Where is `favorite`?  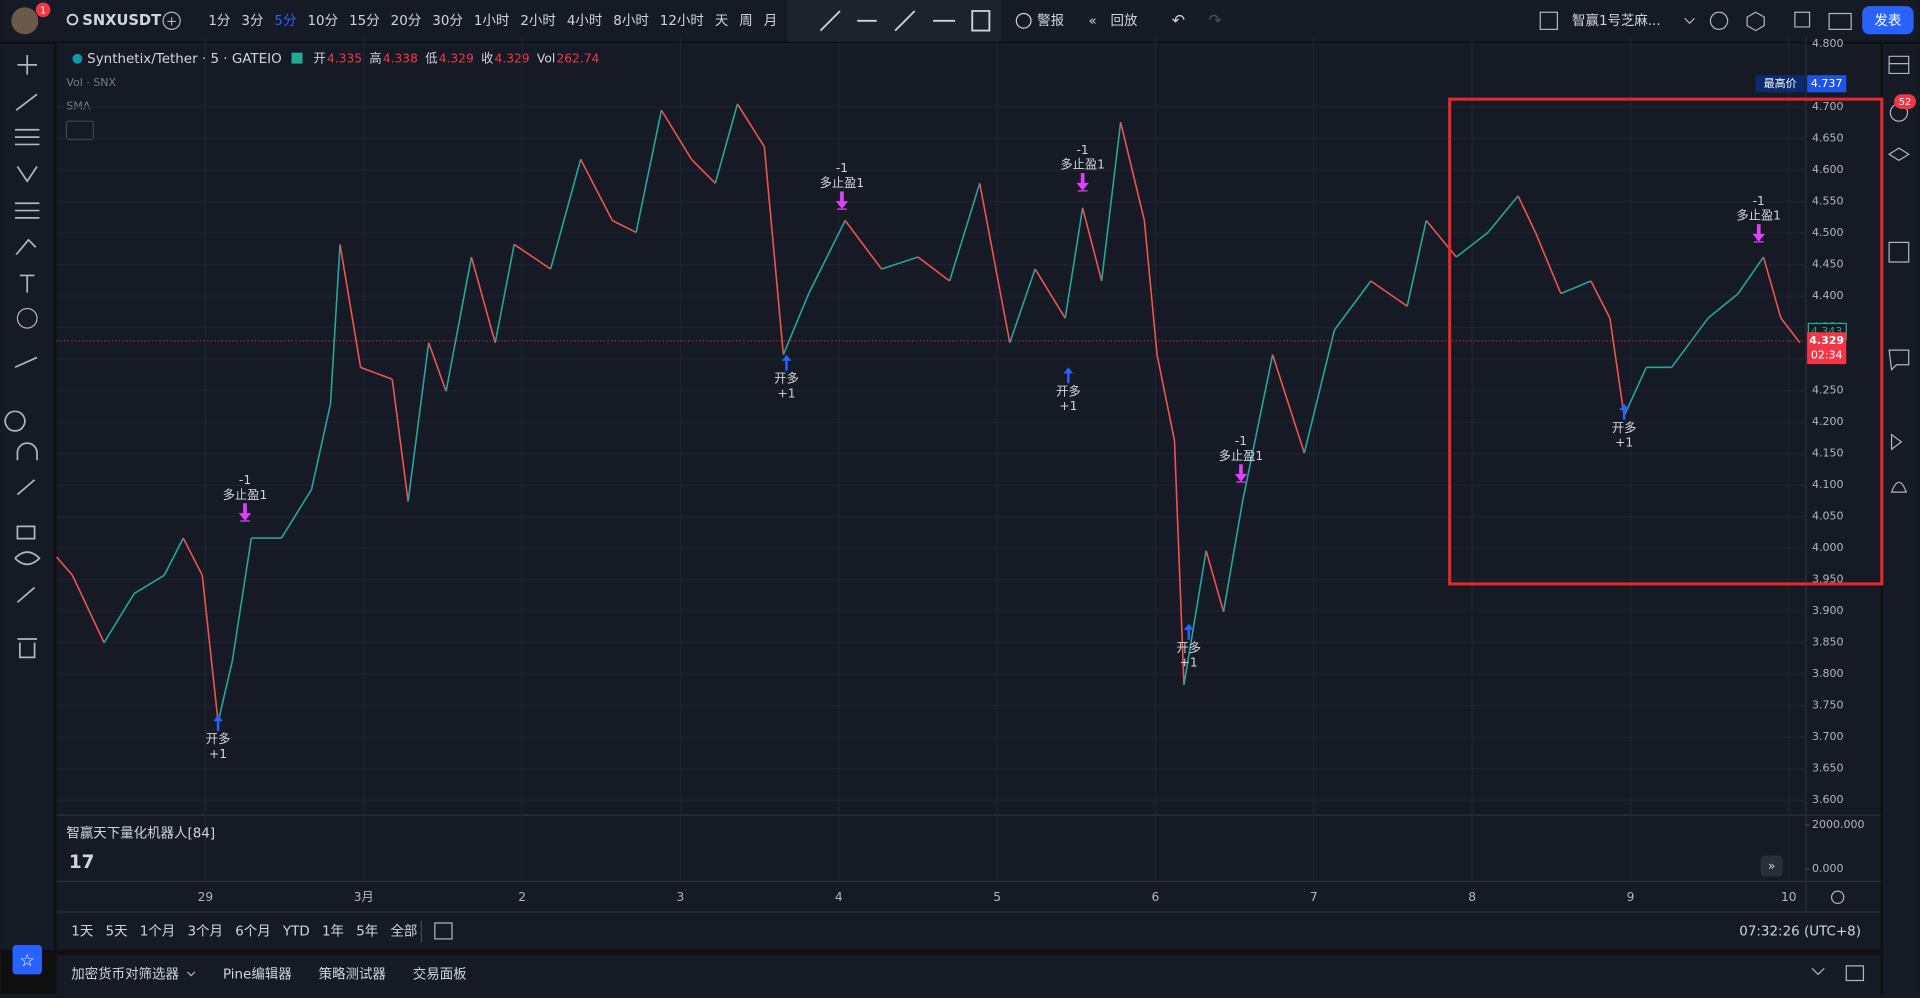 favorite is located at coordinates (27, 960).